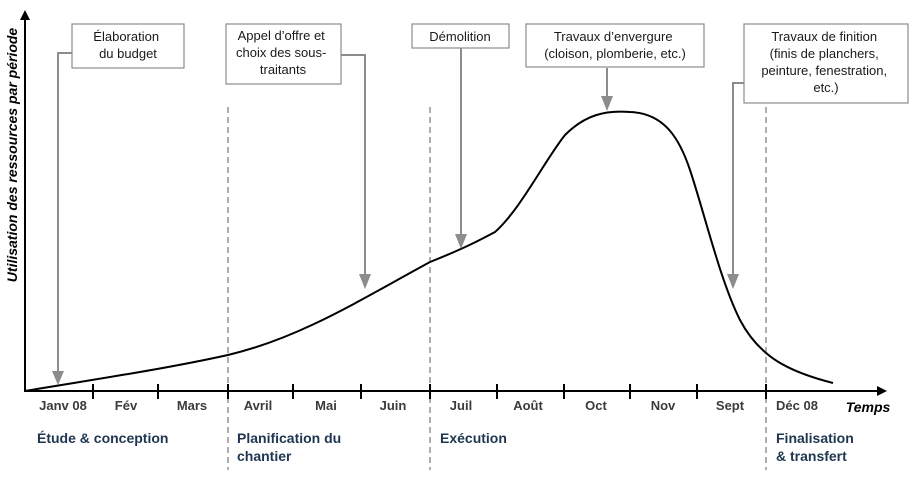  Describe the element at coordinates (797, 405) in the screenshot. I see `month-label: Déc 08` at that location.